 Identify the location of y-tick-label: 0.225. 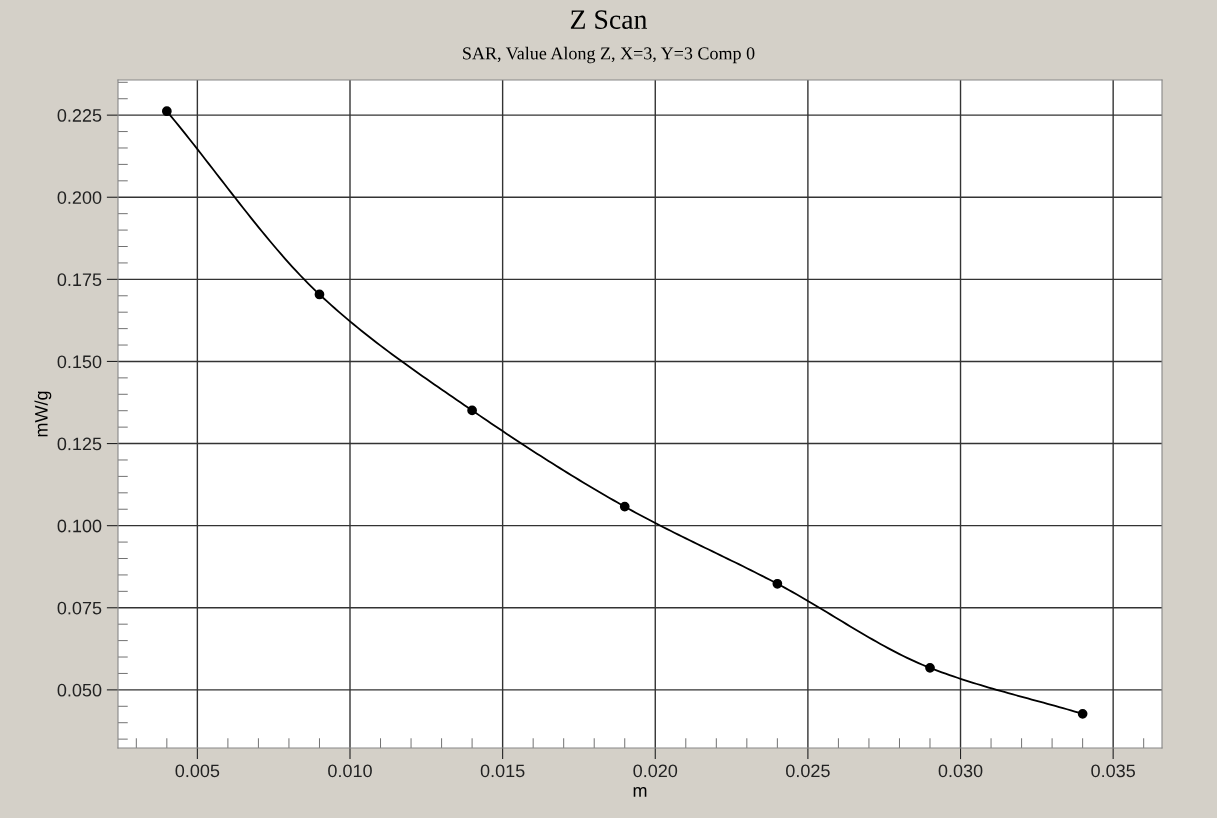
(79, 115).